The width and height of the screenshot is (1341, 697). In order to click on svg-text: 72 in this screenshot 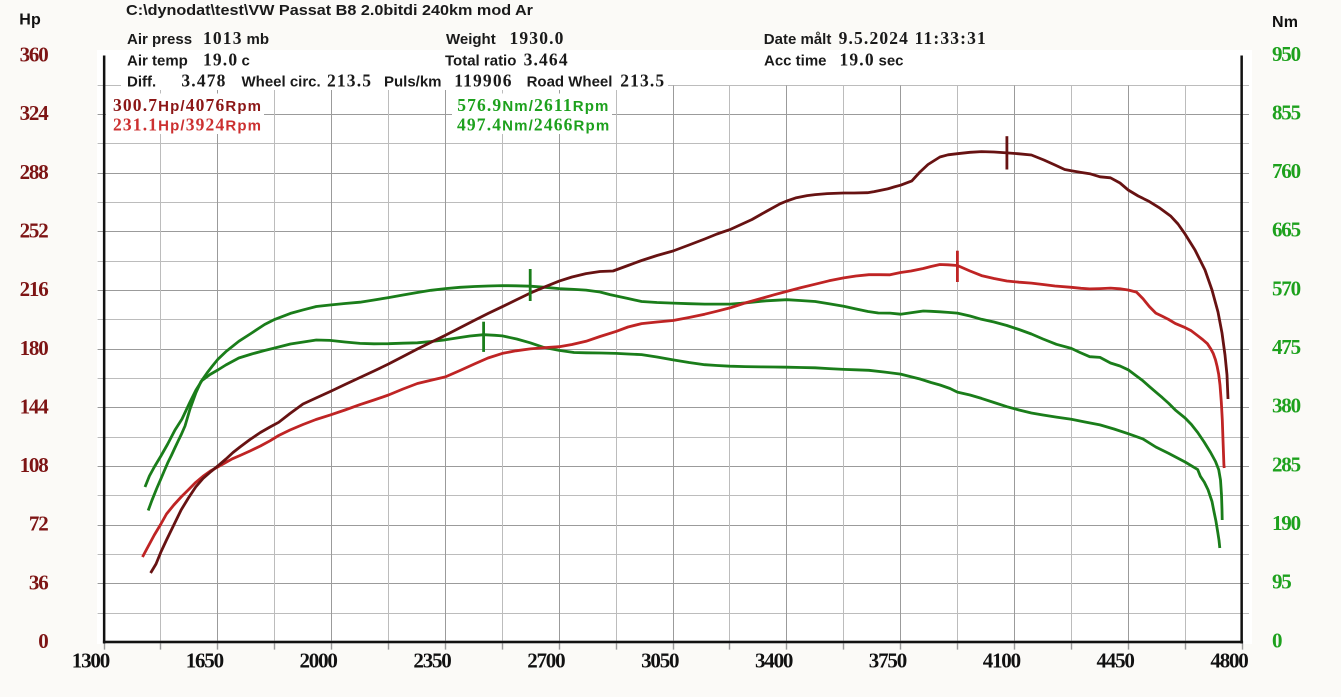, I will do `click(38, 524)`.